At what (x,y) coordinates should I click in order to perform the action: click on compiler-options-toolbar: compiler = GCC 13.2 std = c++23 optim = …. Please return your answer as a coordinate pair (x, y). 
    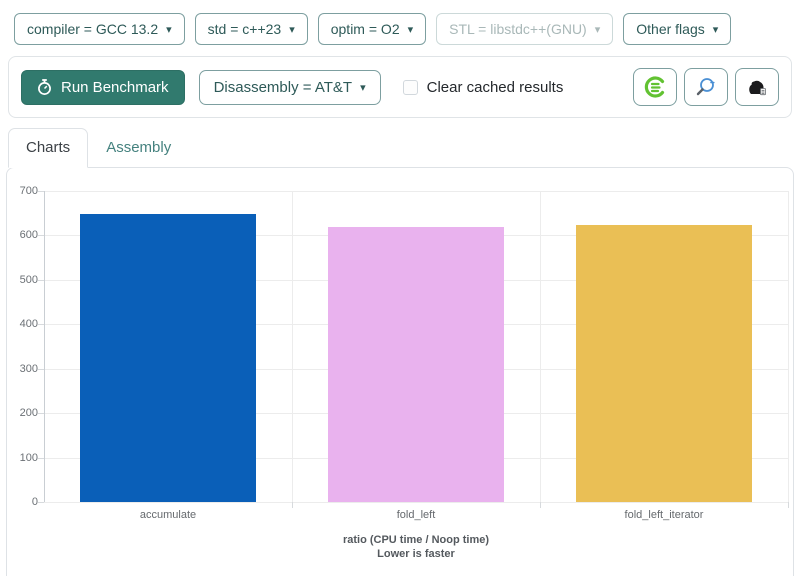
    Looking at the image, I should click on (400, 22).